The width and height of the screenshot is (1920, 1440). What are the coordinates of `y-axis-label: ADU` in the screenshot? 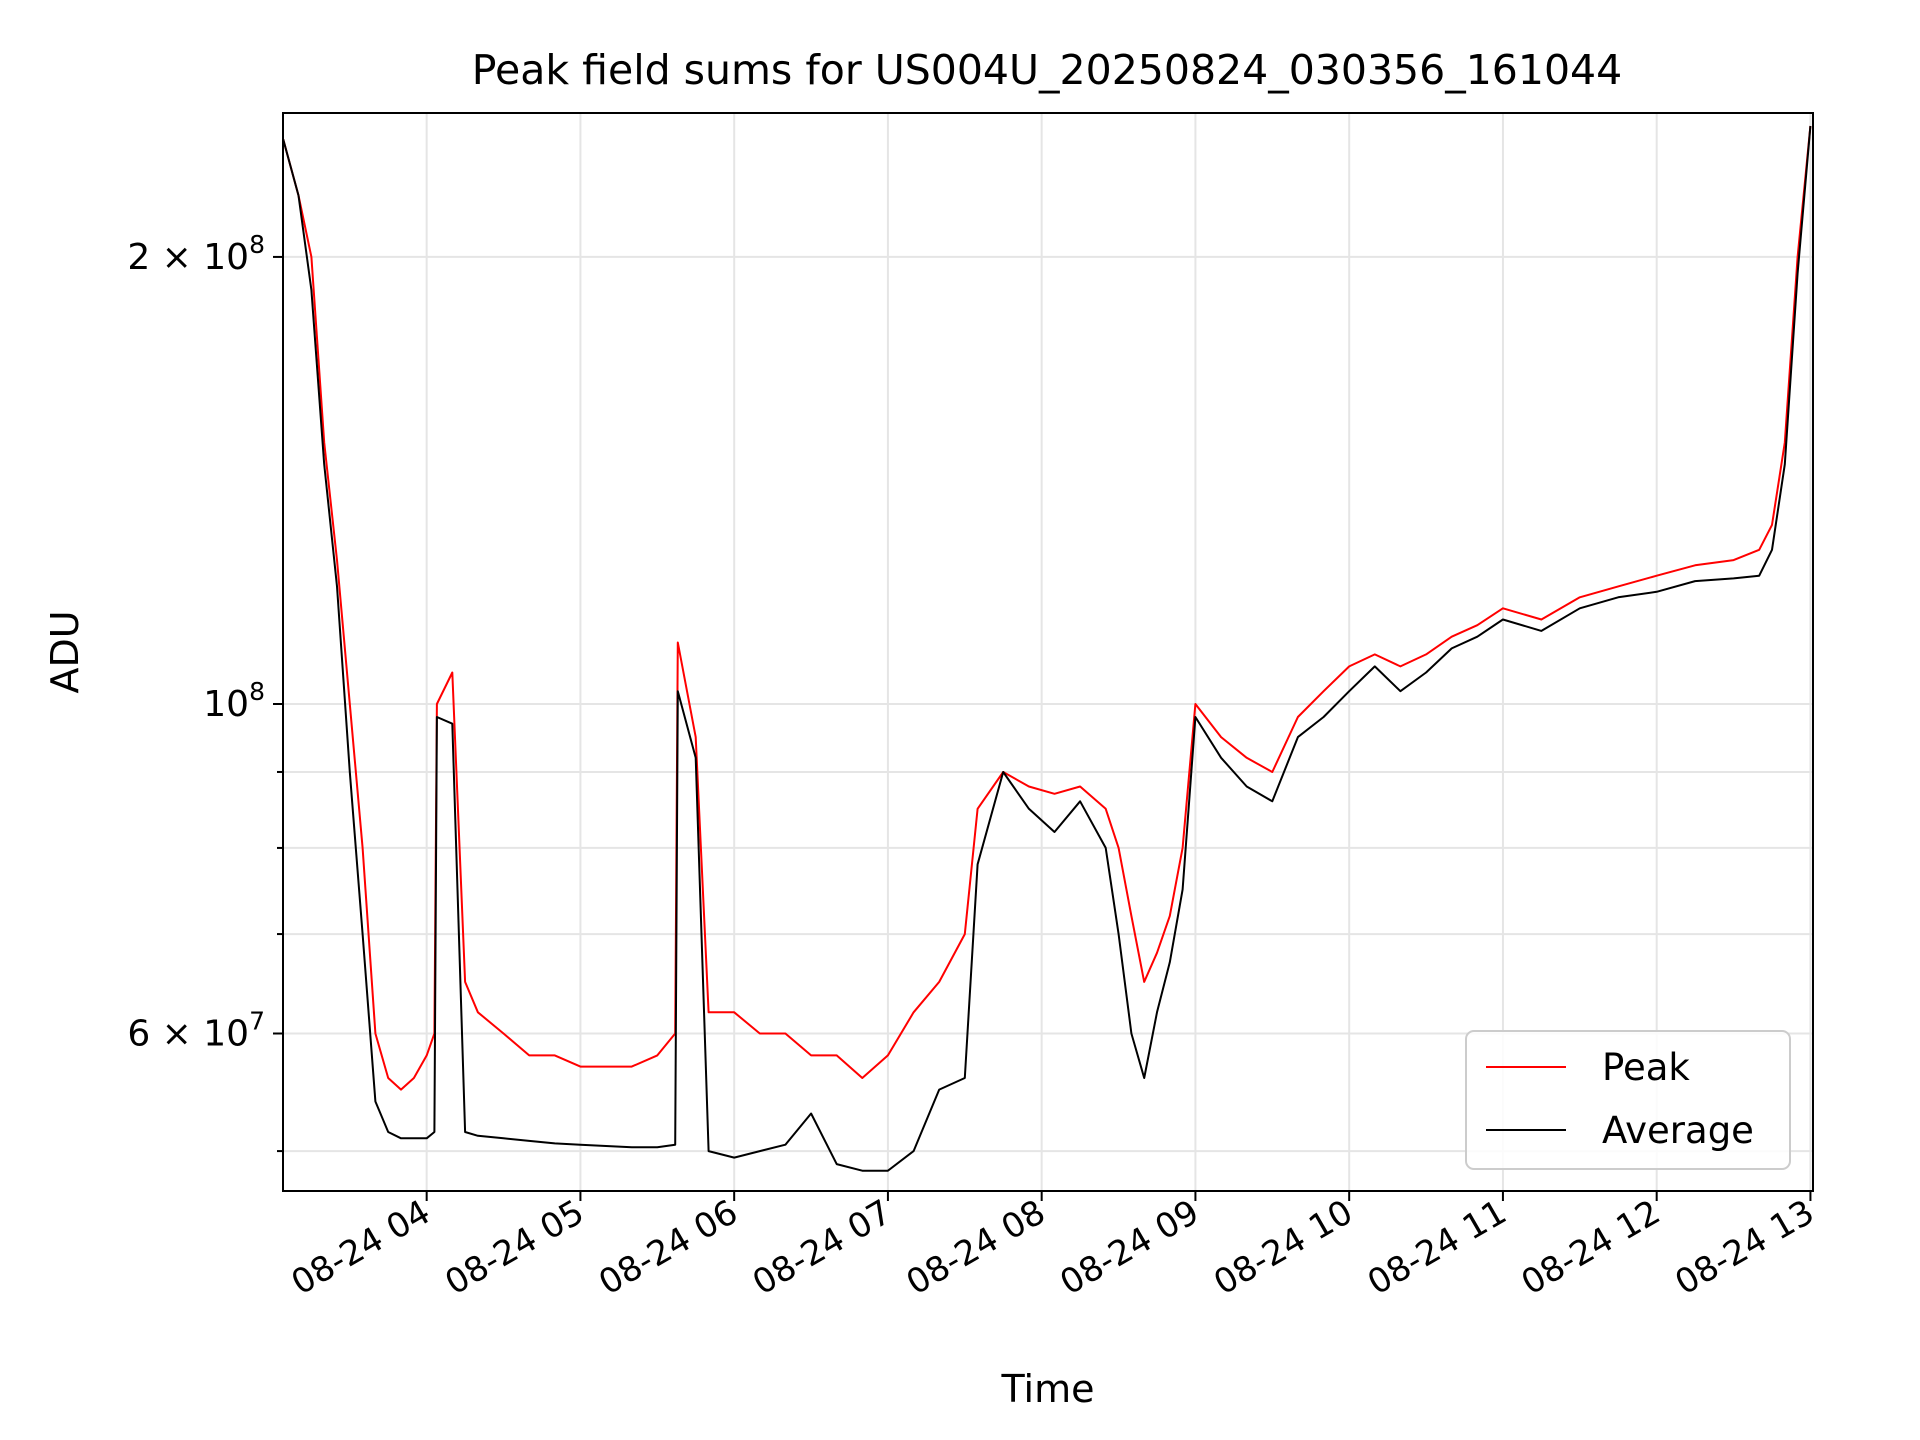 It's located at (65, 651).